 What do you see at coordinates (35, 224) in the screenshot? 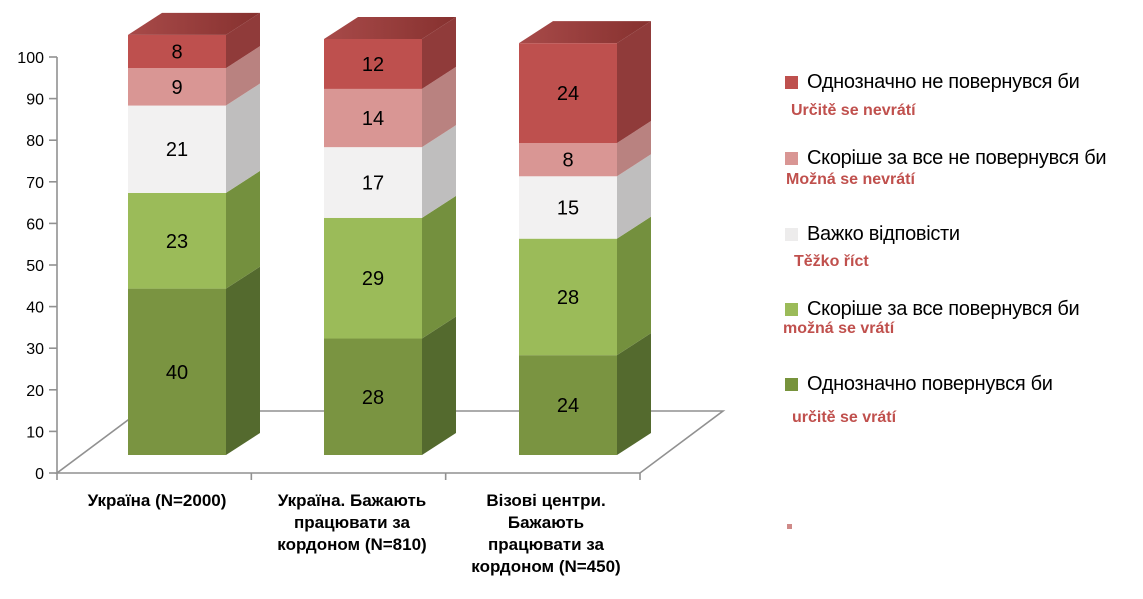
I see `y-axis-tick-label: 60` at bounding box center [35, 224].